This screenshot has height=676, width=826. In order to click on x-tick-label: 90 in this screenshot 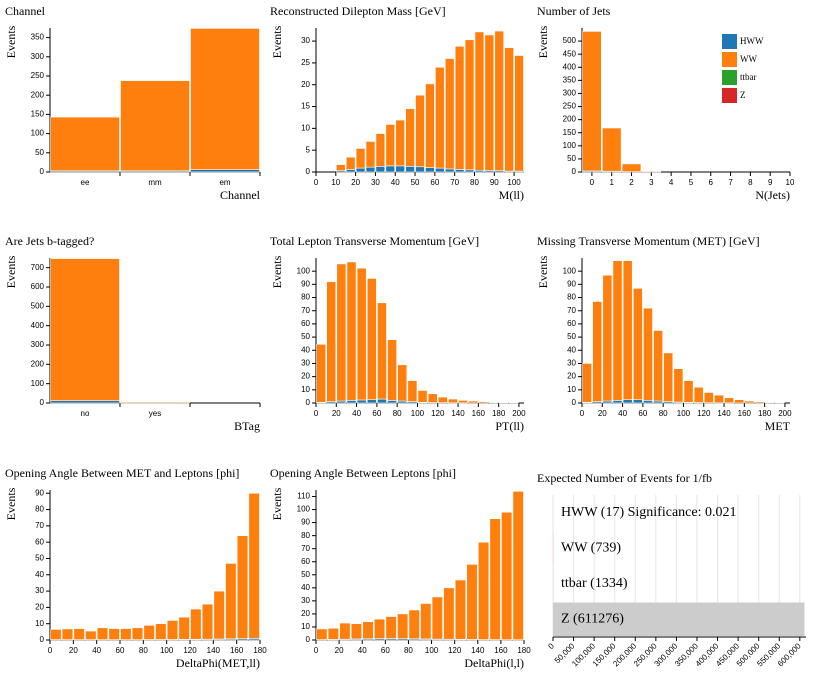, I will do `click(494, 182)`.